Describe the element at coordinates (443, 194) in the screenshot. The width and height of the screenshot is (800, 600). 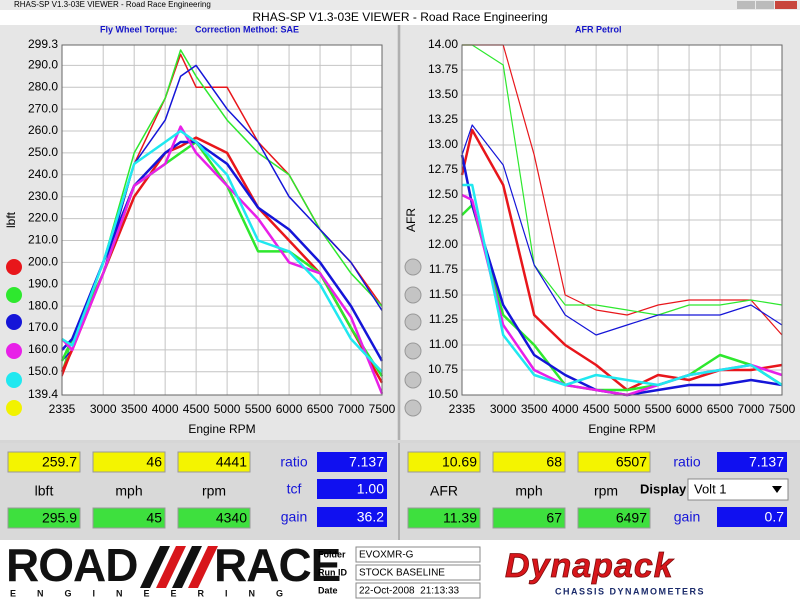
I see `y-tick-label: 12.50` at that location.